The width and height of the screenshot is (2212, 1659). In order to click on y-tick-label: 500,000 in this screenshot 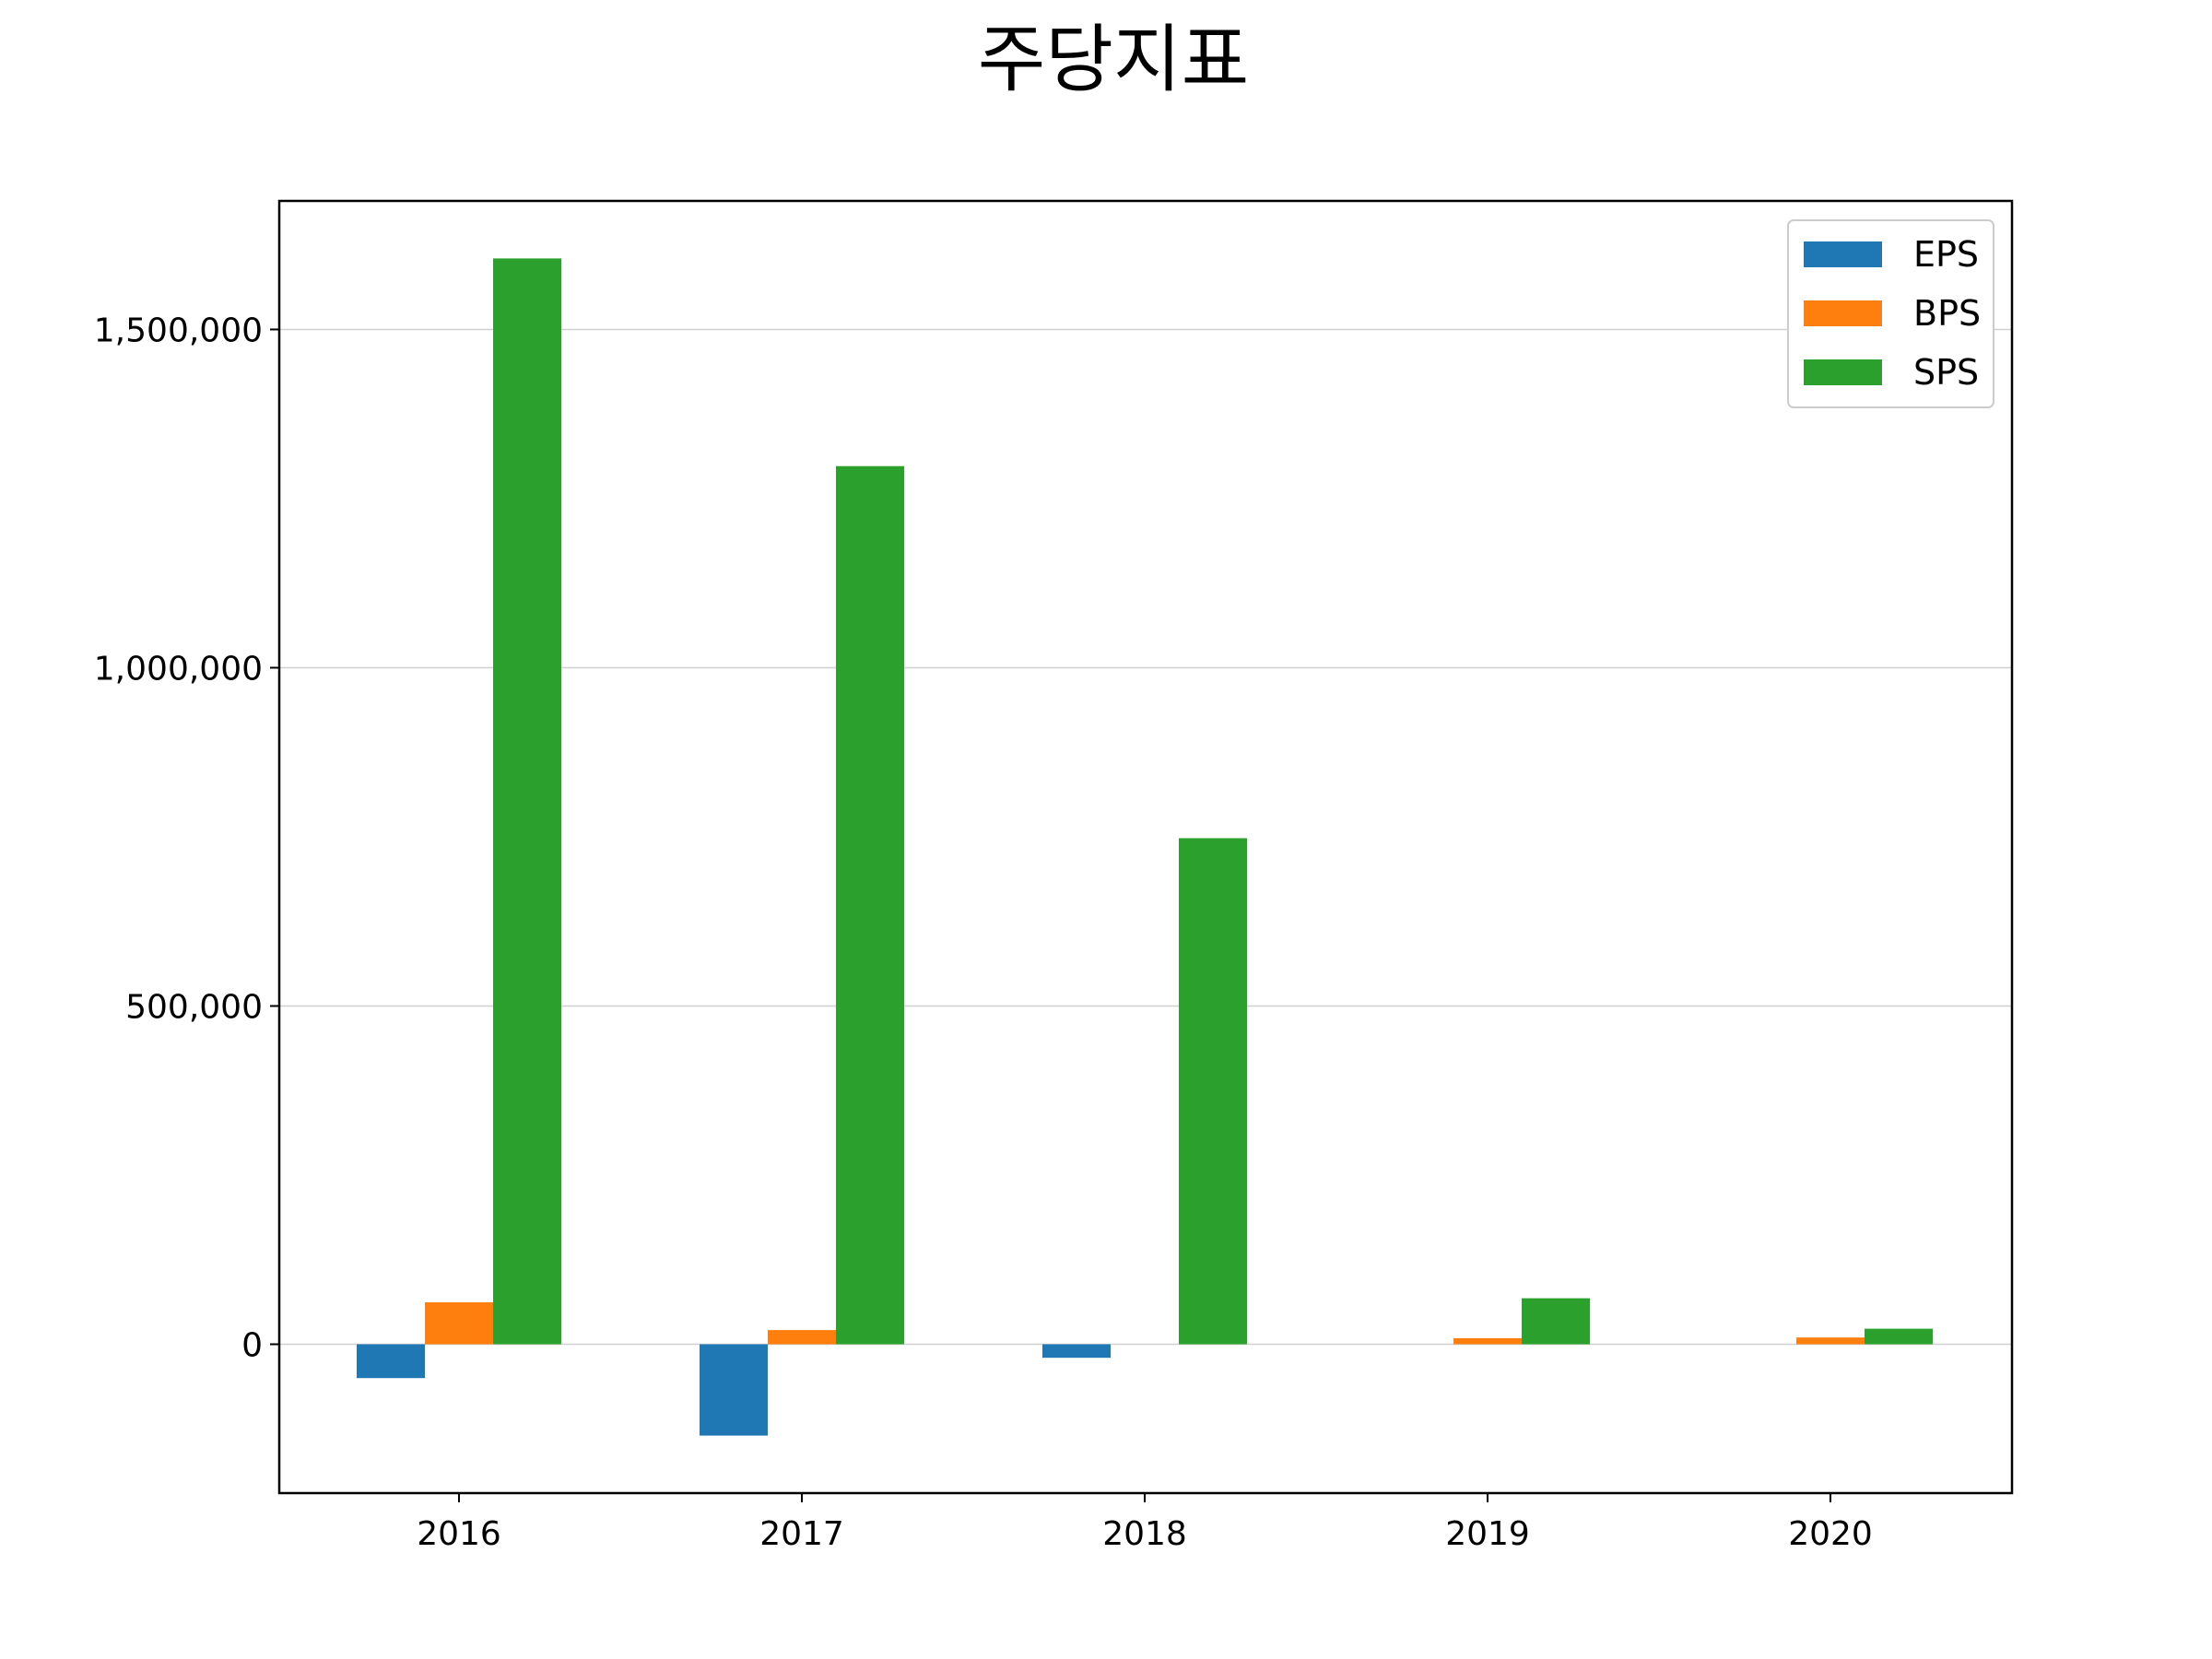, I will do `click(194, 1007)`.